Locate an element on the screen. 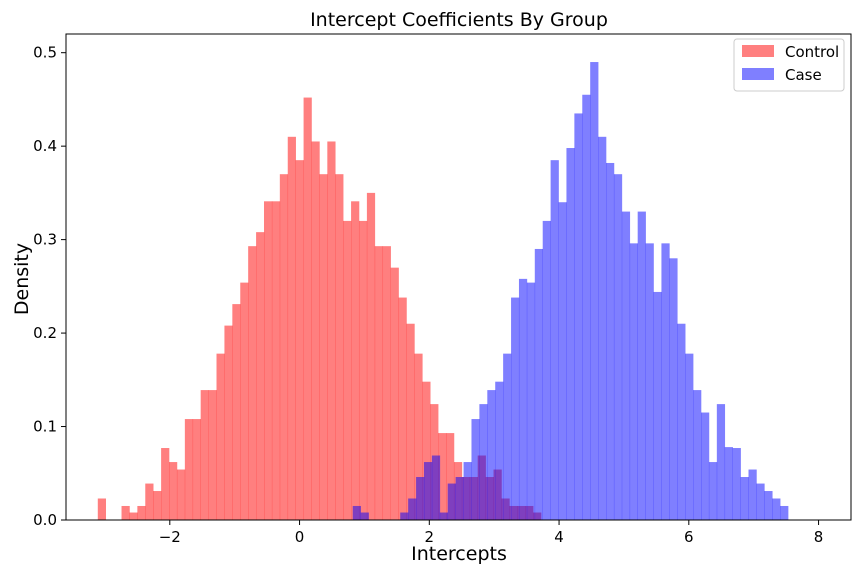 The image size is (864, 576). x-tick-label: −2 is located at coordinates (170, 537).